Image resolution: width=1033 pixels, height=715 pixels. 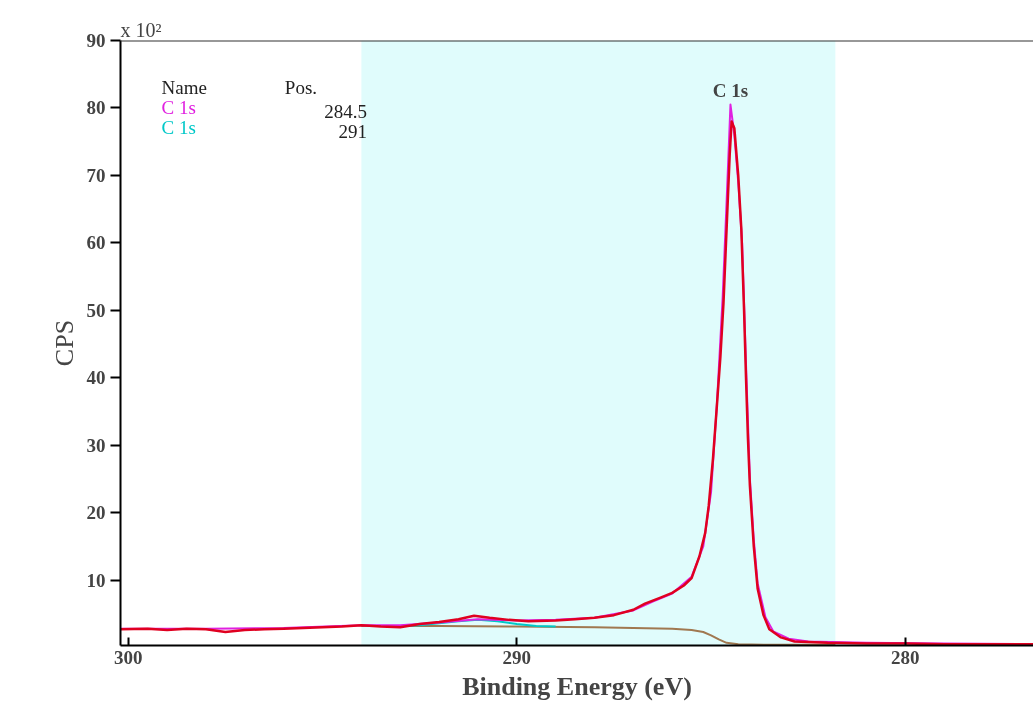 I want to click on y-tick-label: 60, so click(x=96, y=243).